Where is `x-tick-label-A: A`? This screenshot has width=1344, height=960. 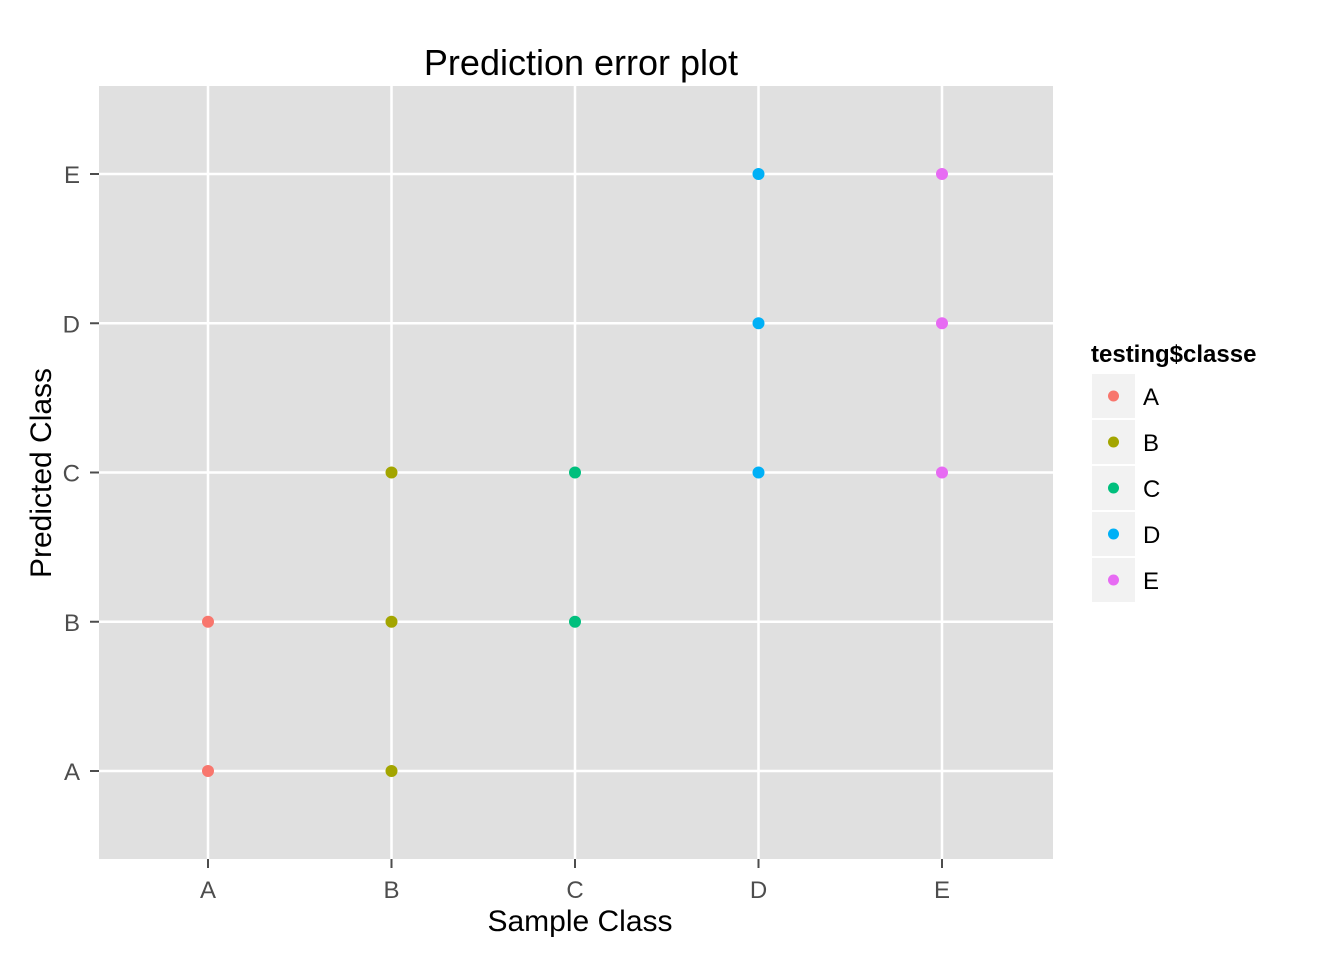
x-tick-label-A: A is located at coordinates (208, 890).